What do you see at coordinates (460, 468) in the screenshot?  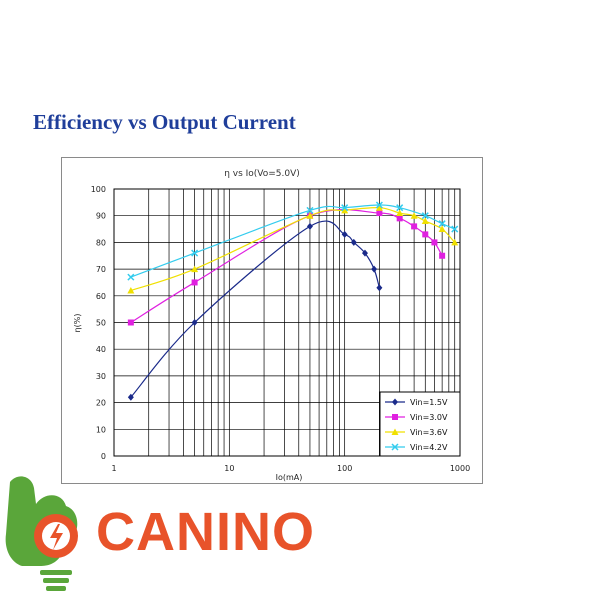 I see `x-tick-label: 1000` at bounding box center [460, 468].